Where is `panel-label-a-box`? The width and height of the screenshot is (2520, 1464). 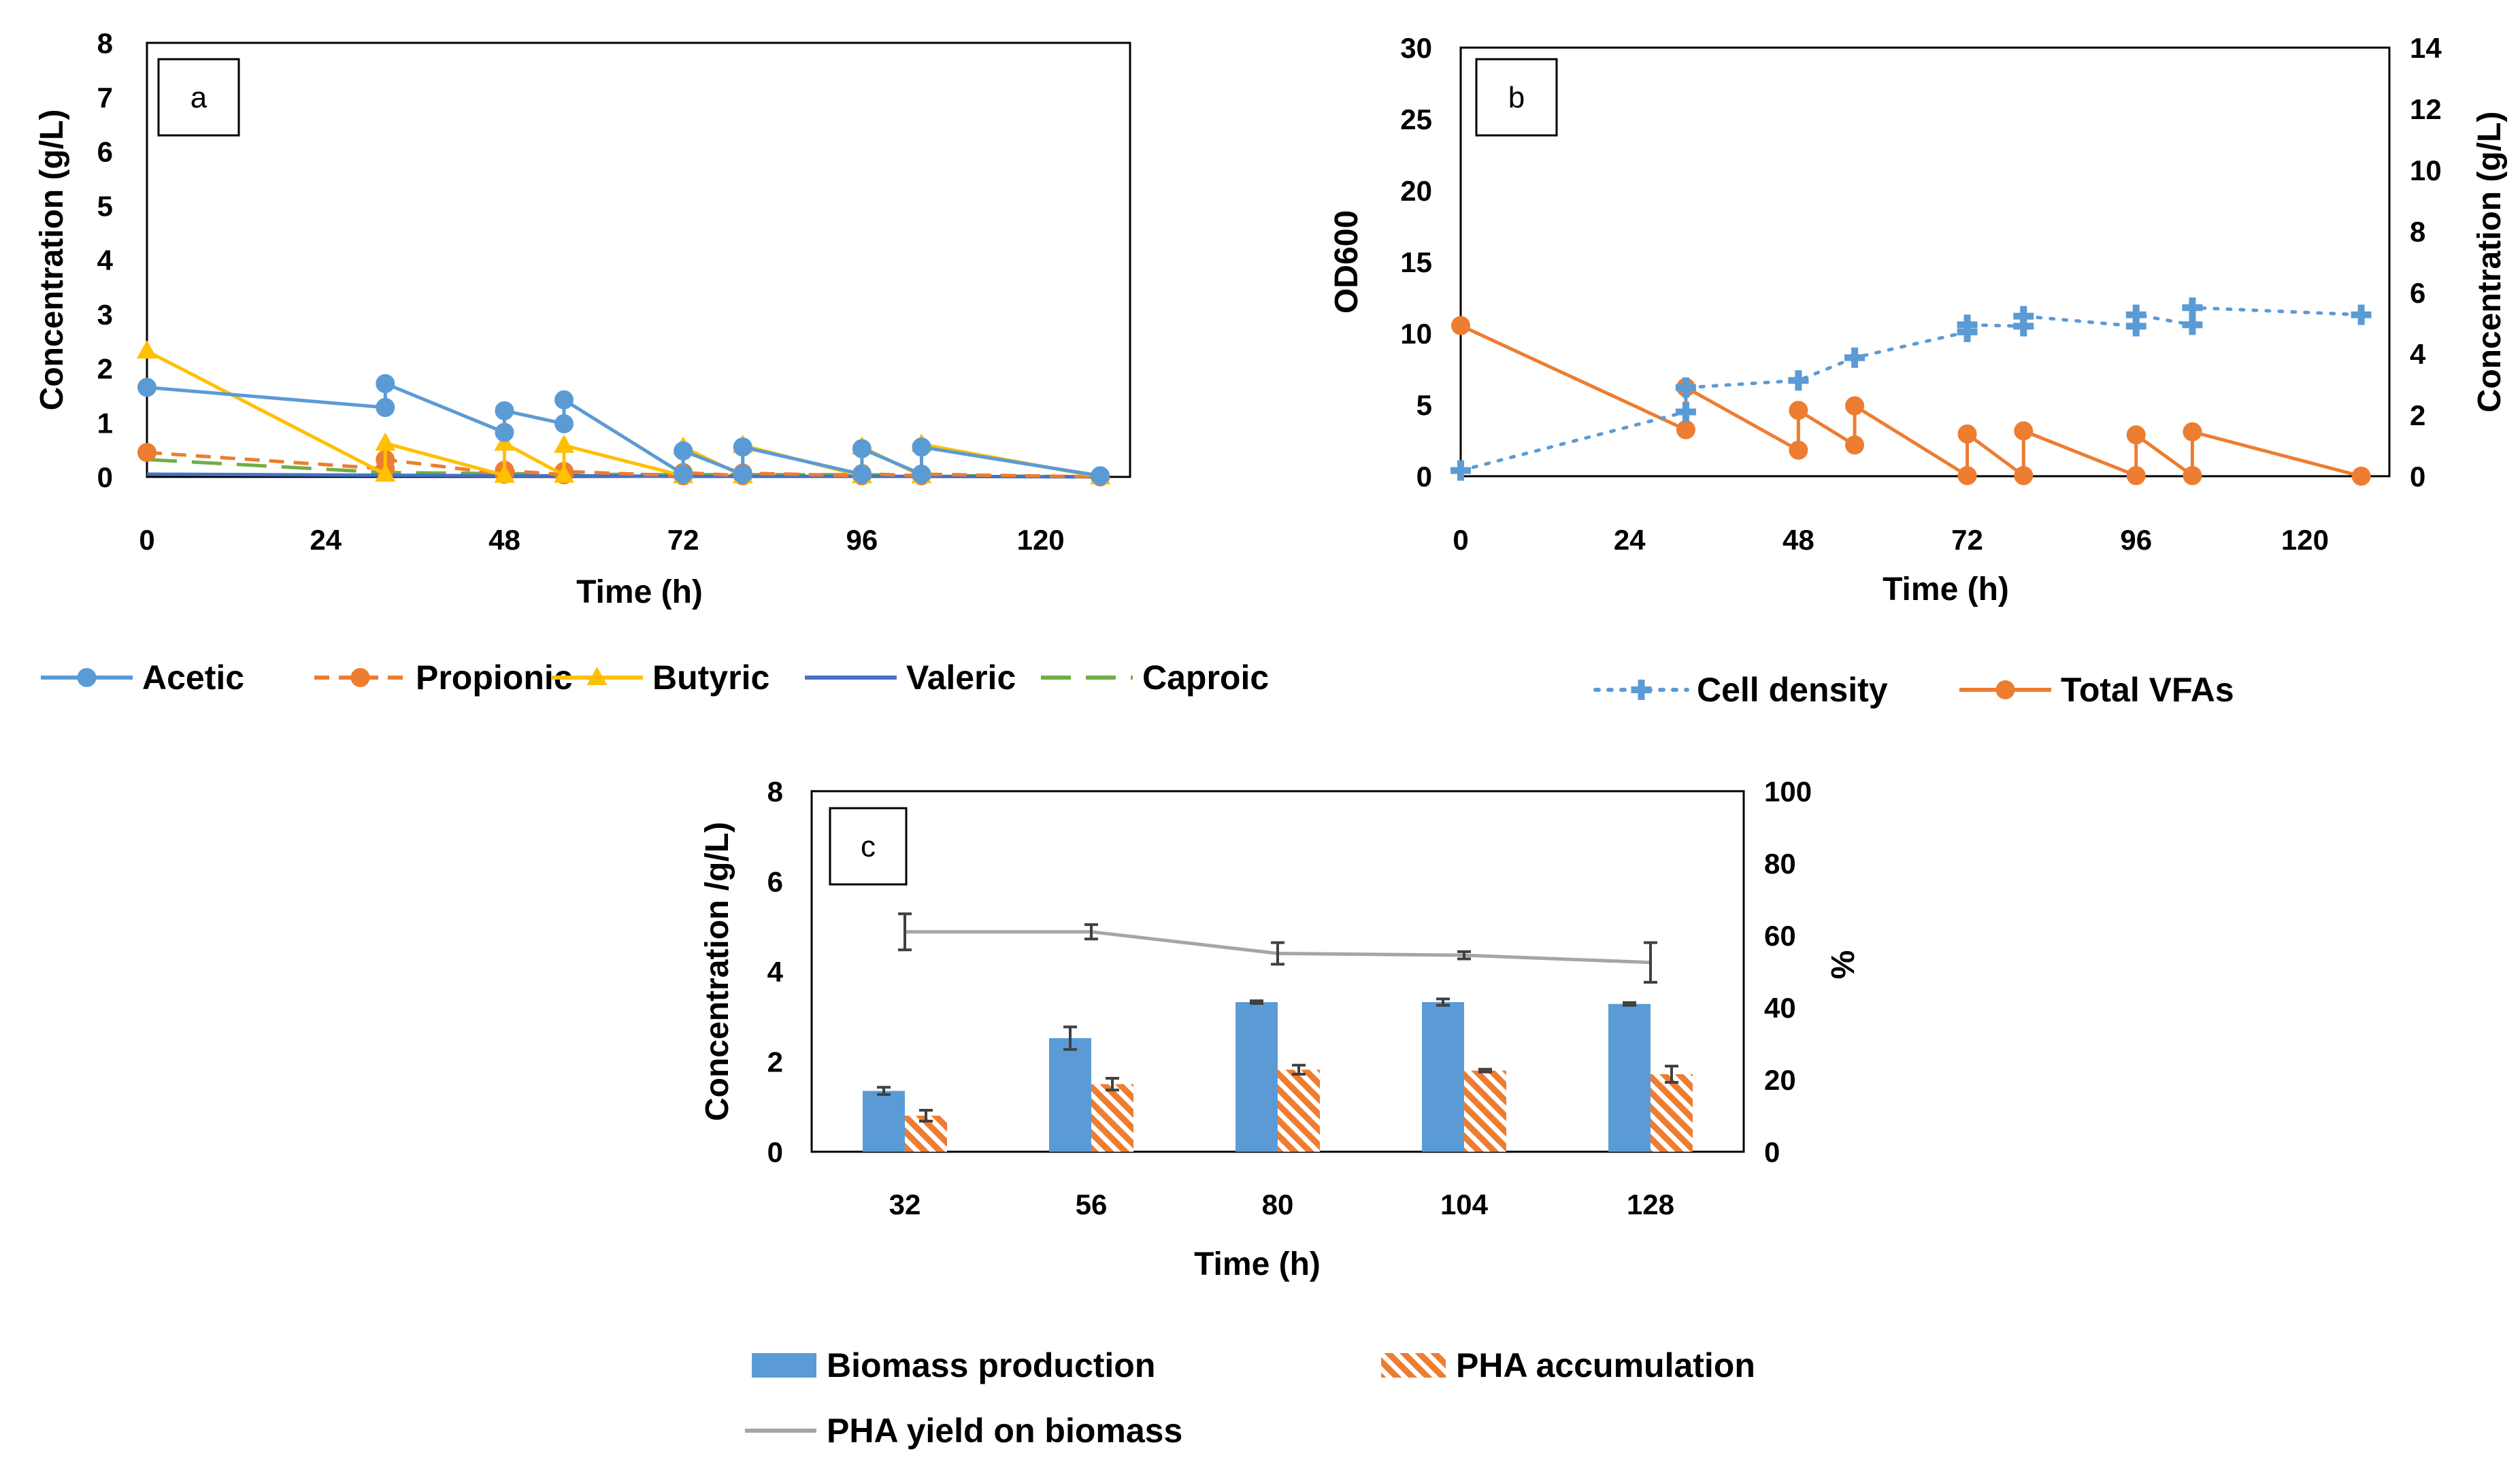
panel-label-a-box is located at coordinates (199, 97).